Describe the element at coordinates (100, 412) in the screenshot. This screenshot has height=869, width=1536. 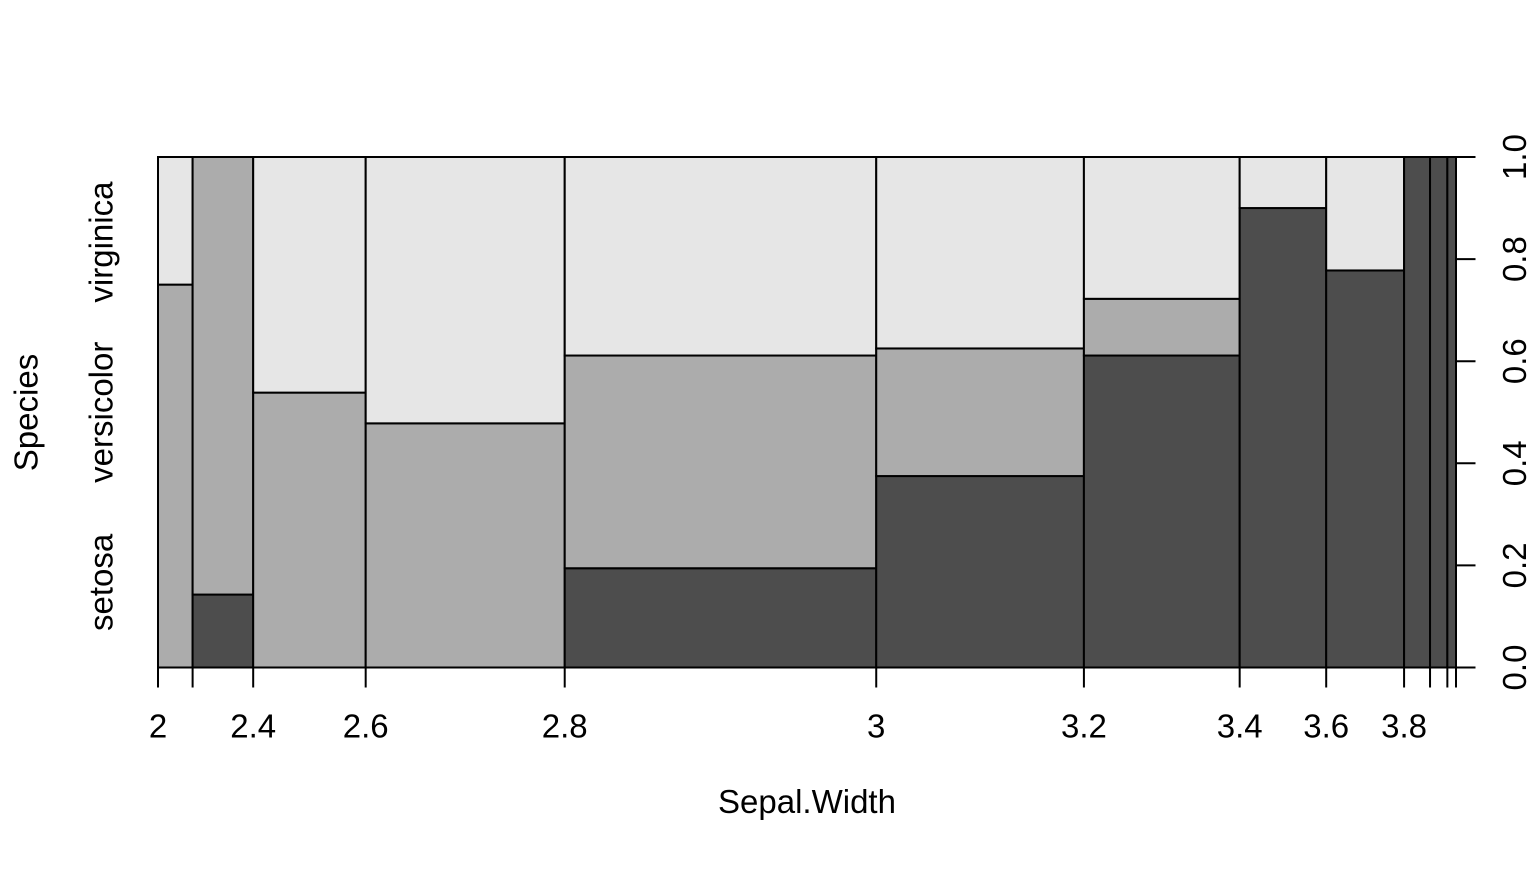
I see `svg-text: versicolor` at that location.